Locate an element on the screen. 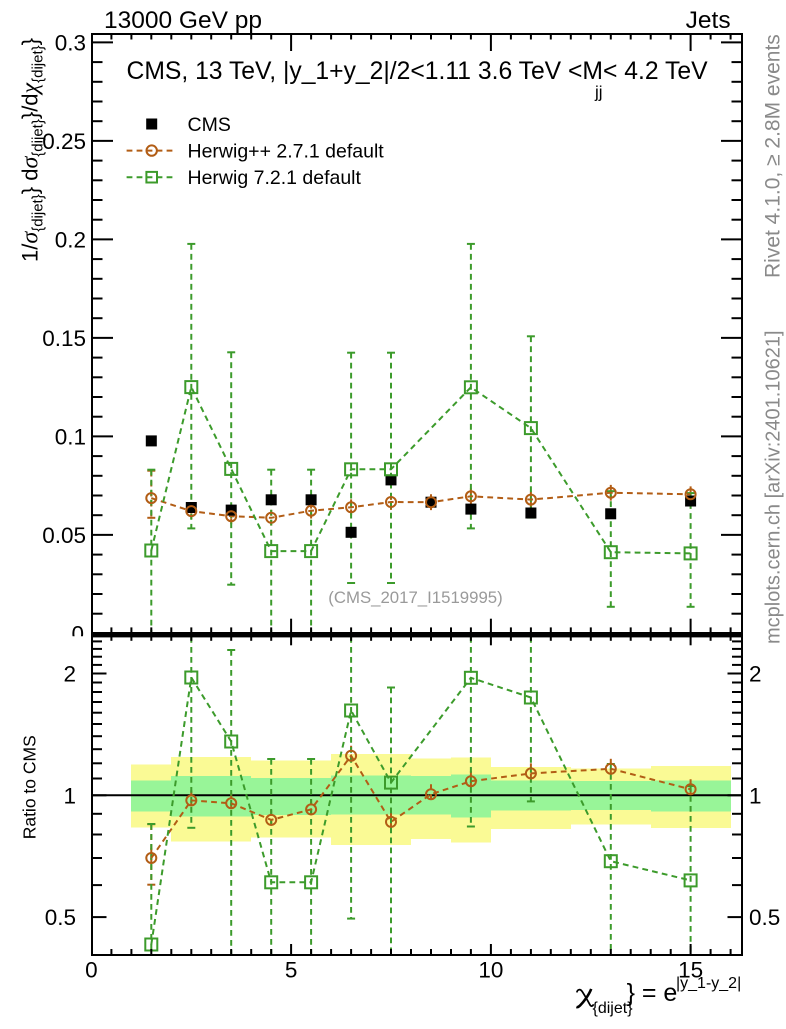 The image size is (786, 1029). svg-text: 10 is located at coordinates (490, 969).